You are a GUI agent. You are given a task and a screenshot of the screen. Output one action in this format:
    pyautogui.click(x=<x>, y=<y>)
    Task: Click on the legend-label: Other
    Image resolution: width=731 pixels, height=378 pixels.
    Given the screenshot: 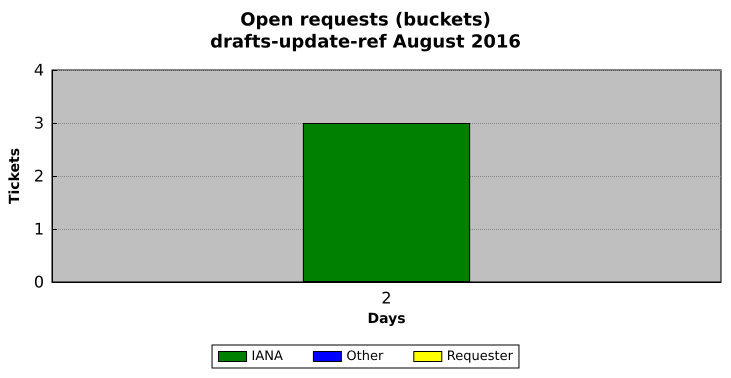 What is the action you would take?
    pyautogui.click(x=365, y=356)
    